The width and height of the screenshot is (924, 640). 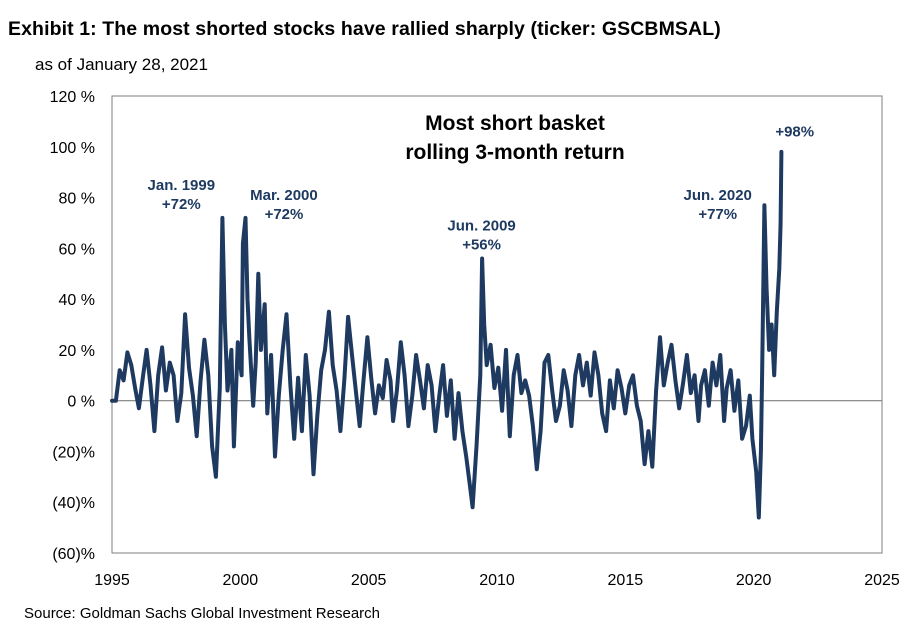 What do you see at coordinates (72, 97) in the screenshot?
I see `y-tick-label: 120 %` at bounding box center [72, 97].